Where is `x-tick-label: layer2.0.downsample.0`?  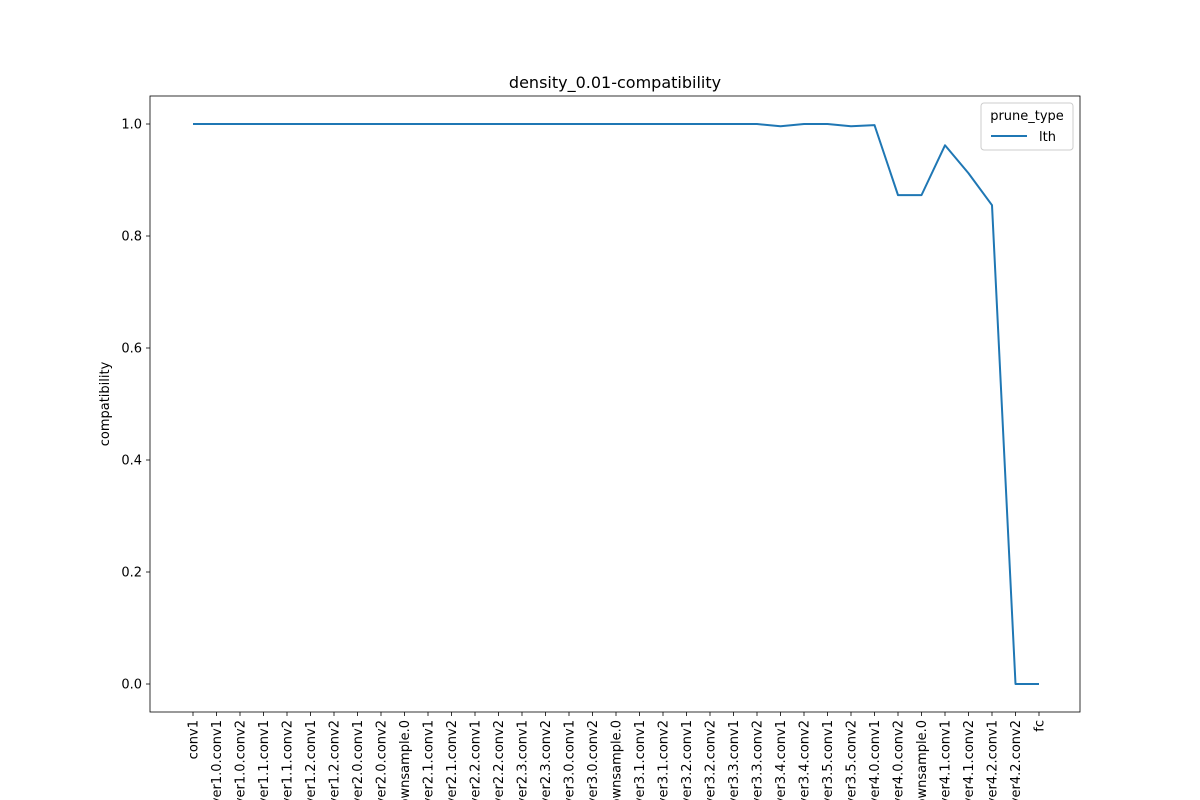 x-tick-label: layer2.0.downsample.0 is located at coordinates (405, 760).